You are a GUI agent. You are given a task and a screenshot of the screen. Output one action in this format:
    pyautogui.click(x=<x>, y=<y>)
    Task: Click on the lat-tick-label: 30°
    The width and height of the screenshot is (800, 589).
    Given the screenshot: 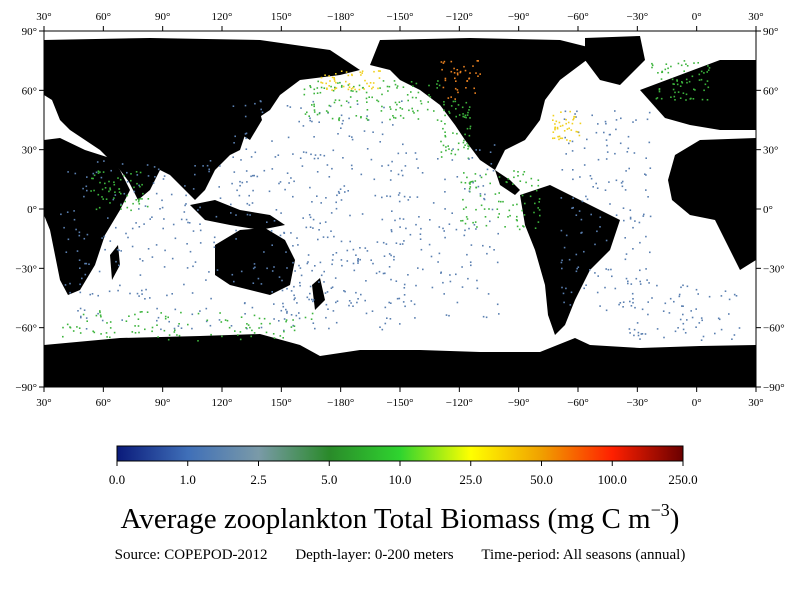 What is the action you would take?
    pyautogui.click(x=770, y=151)
    